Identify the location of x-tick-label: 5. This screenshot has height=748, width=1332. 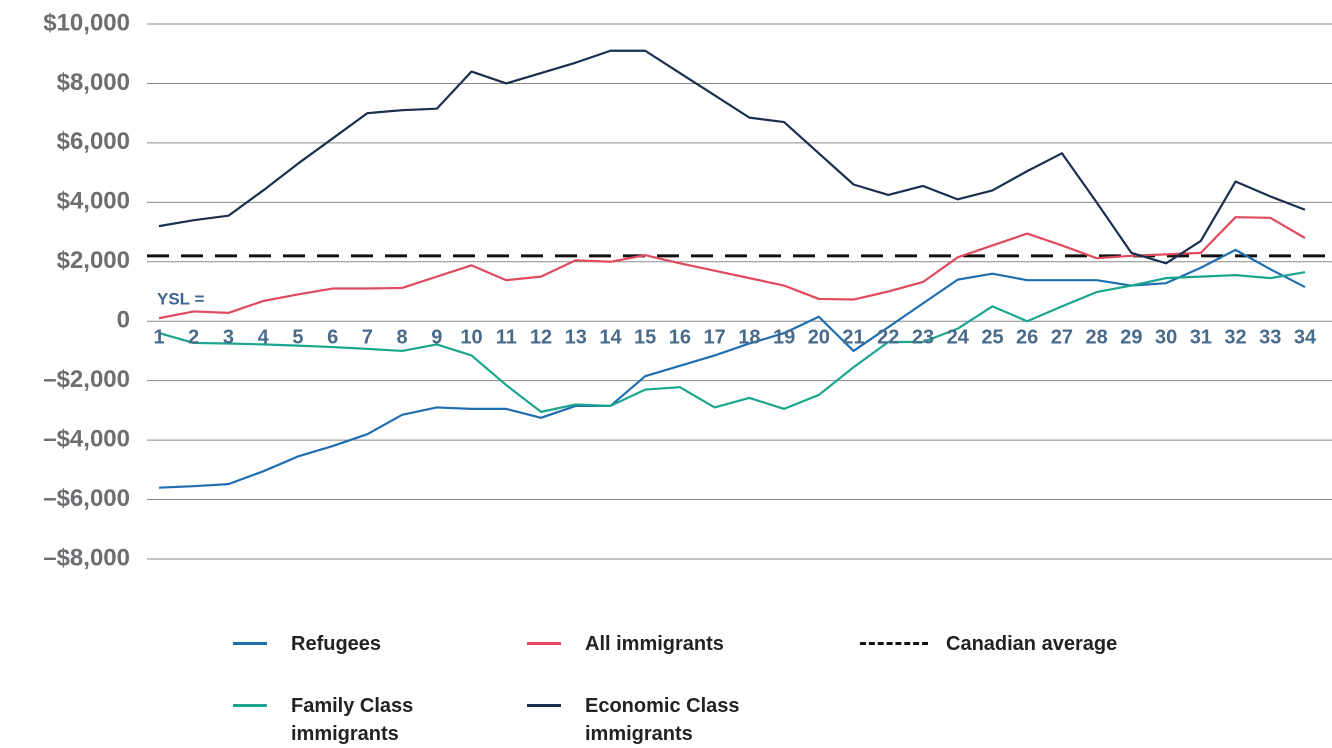
(297, 337).